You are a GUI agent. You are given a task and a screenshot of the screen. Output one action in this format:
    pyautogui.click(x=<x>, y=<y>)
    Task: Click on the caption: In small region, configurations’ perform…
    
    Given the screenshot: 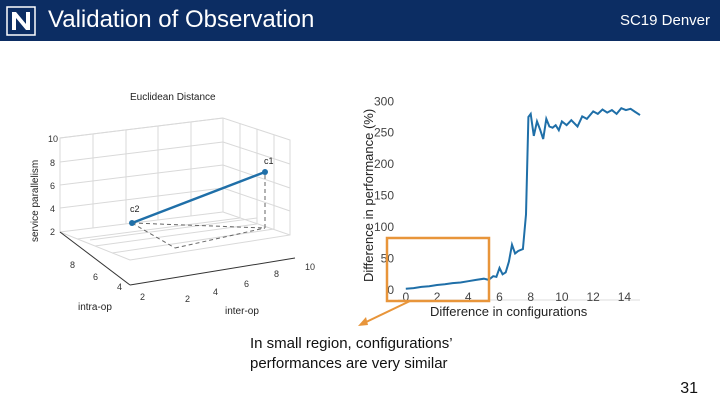 What is the action you would take?
    pyautogui.click(x=400, y=354)
    